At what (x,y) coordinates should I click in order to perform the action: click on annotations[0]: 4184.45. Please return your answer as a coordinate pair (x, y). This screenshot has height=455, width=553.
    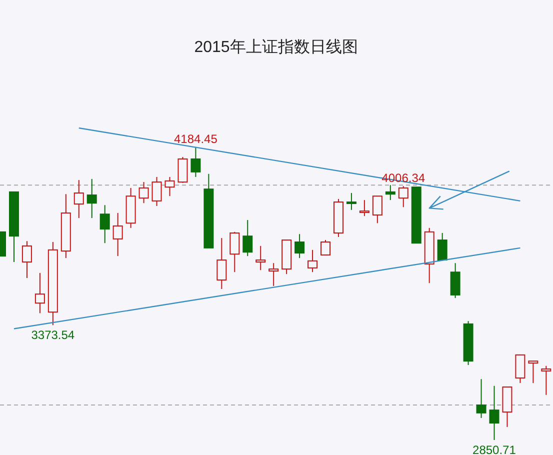
    Looking at the image, I should click on (196, 139).